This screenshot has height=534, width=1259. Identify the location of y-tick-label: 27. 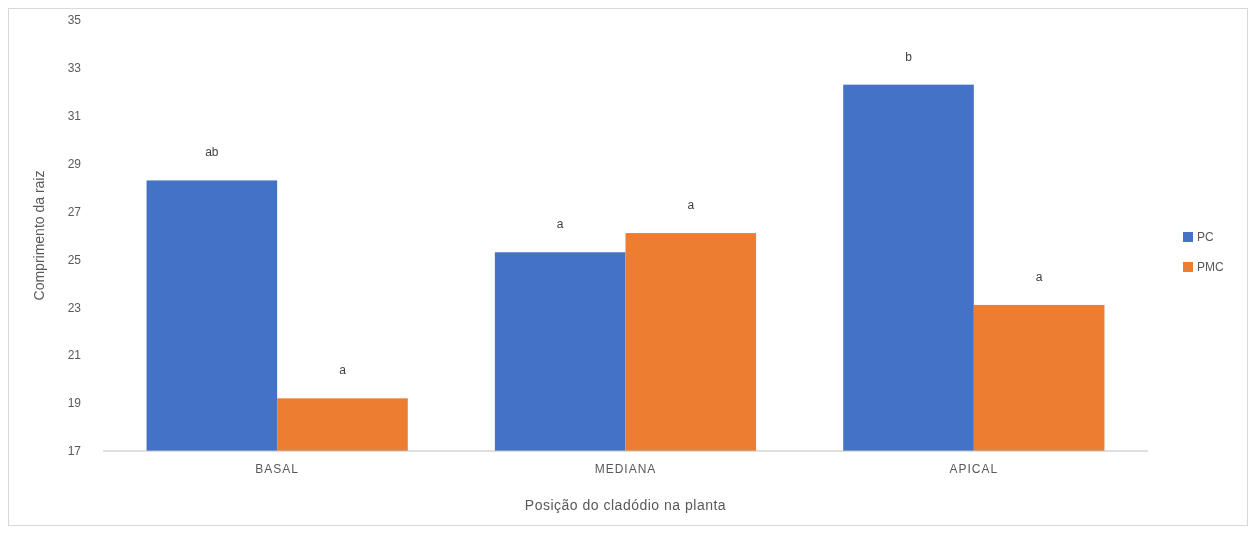
(74, 211).